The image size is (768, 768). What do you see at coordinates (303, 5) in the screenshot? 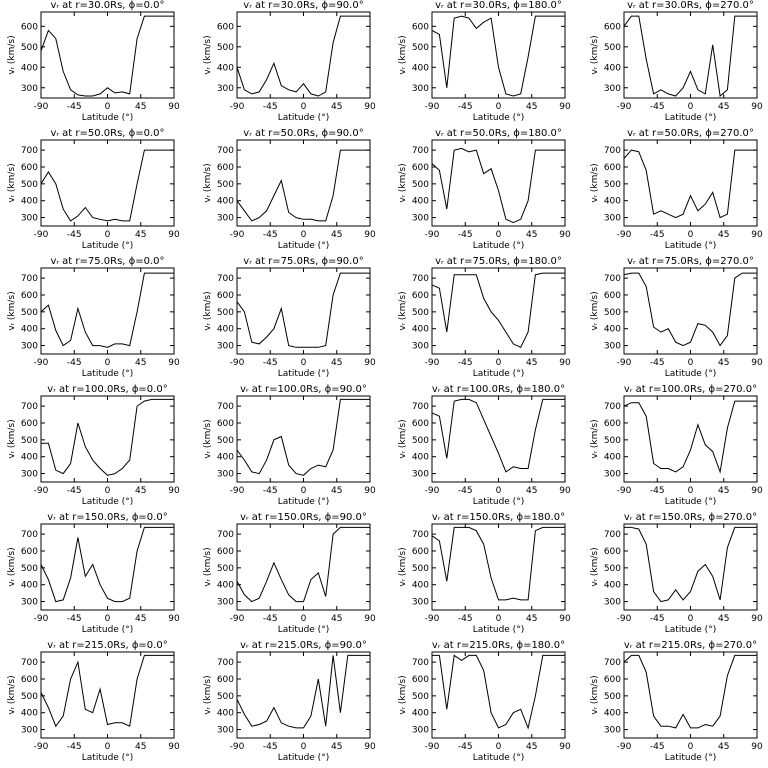
I see `chart-title: vᵣ at r=30.0Rs, ϕ=90.0°` at bounding box center [303, 5].